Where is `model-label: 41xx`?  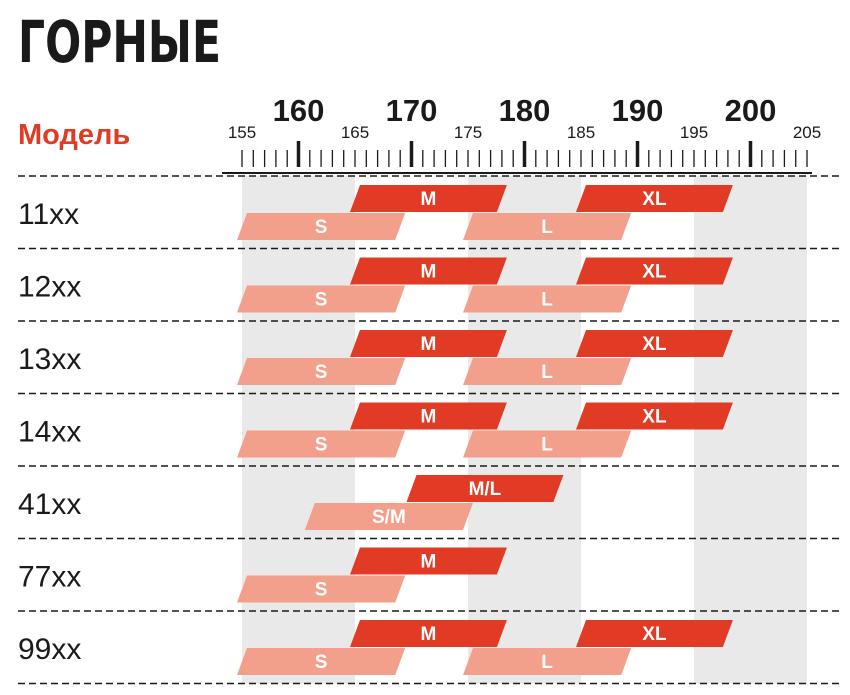 model-label: 41xx is located at coordinates (49, 504).